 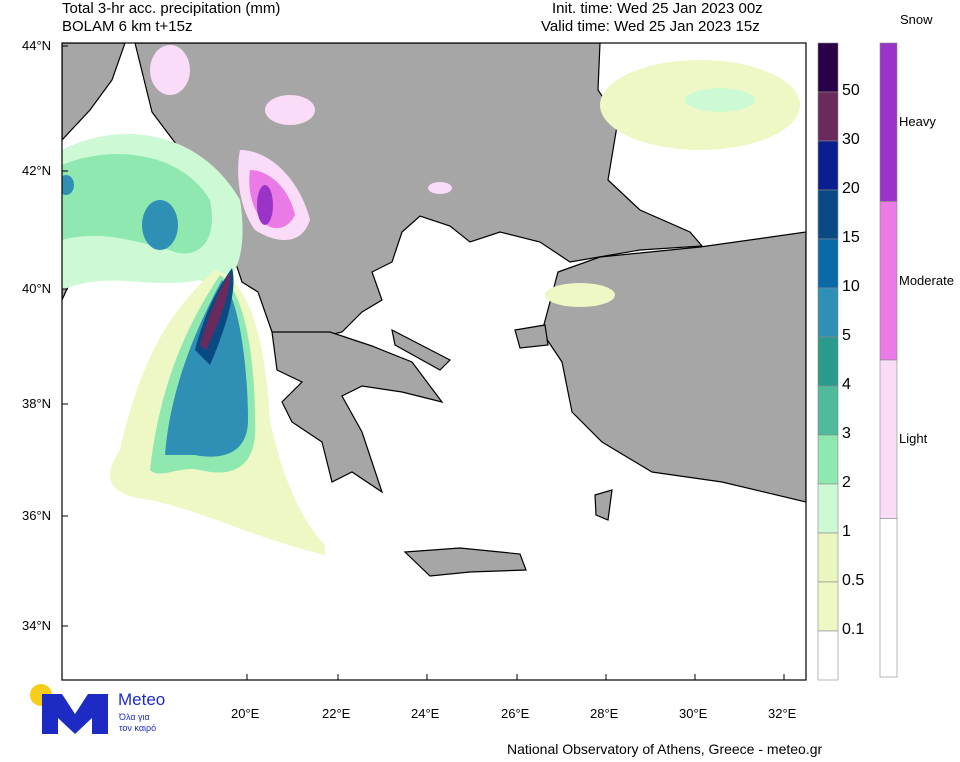 I want to click on meteo-logo: Meteo Όλα για τον καιρό, so click(x=103, y=710).